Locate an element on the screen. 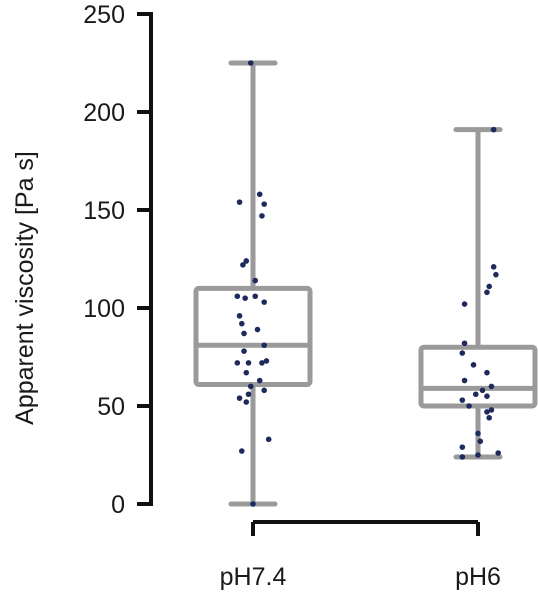 Image resolution: width=538 pixels, height=594 pixels. y-tick-label: 50 is located at coordinates (111, 407).